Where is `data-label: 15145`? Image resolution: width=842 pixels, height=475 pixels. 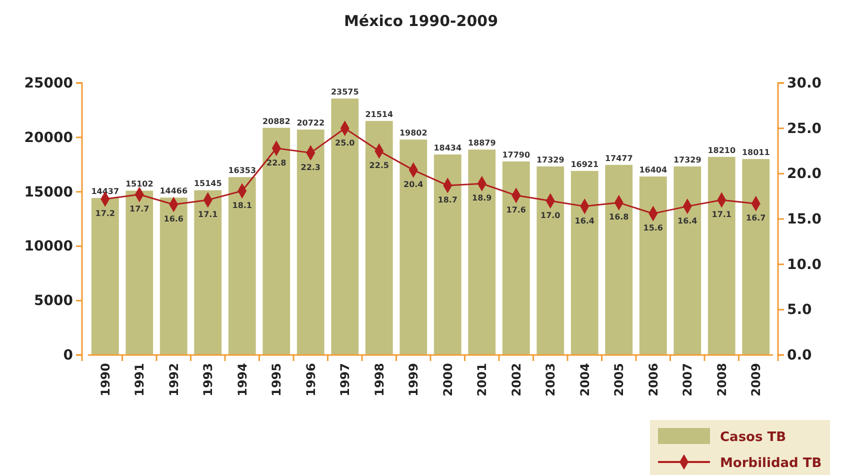 data-label: 15145 is located at coordinates (208, 183).